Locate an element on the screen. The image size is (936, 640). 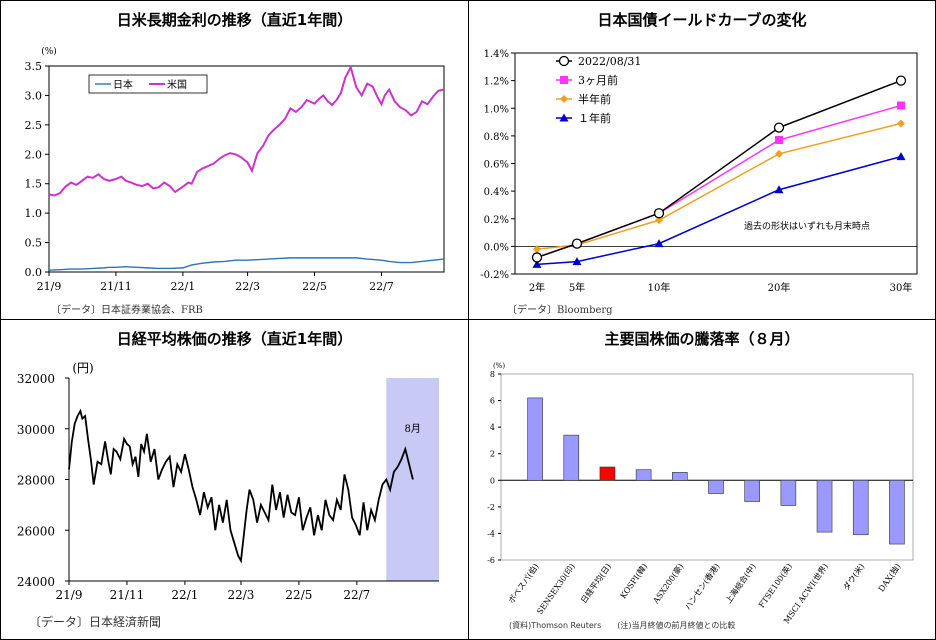
x-tick-label: DAX(独) is located at coordinates (889, 577).